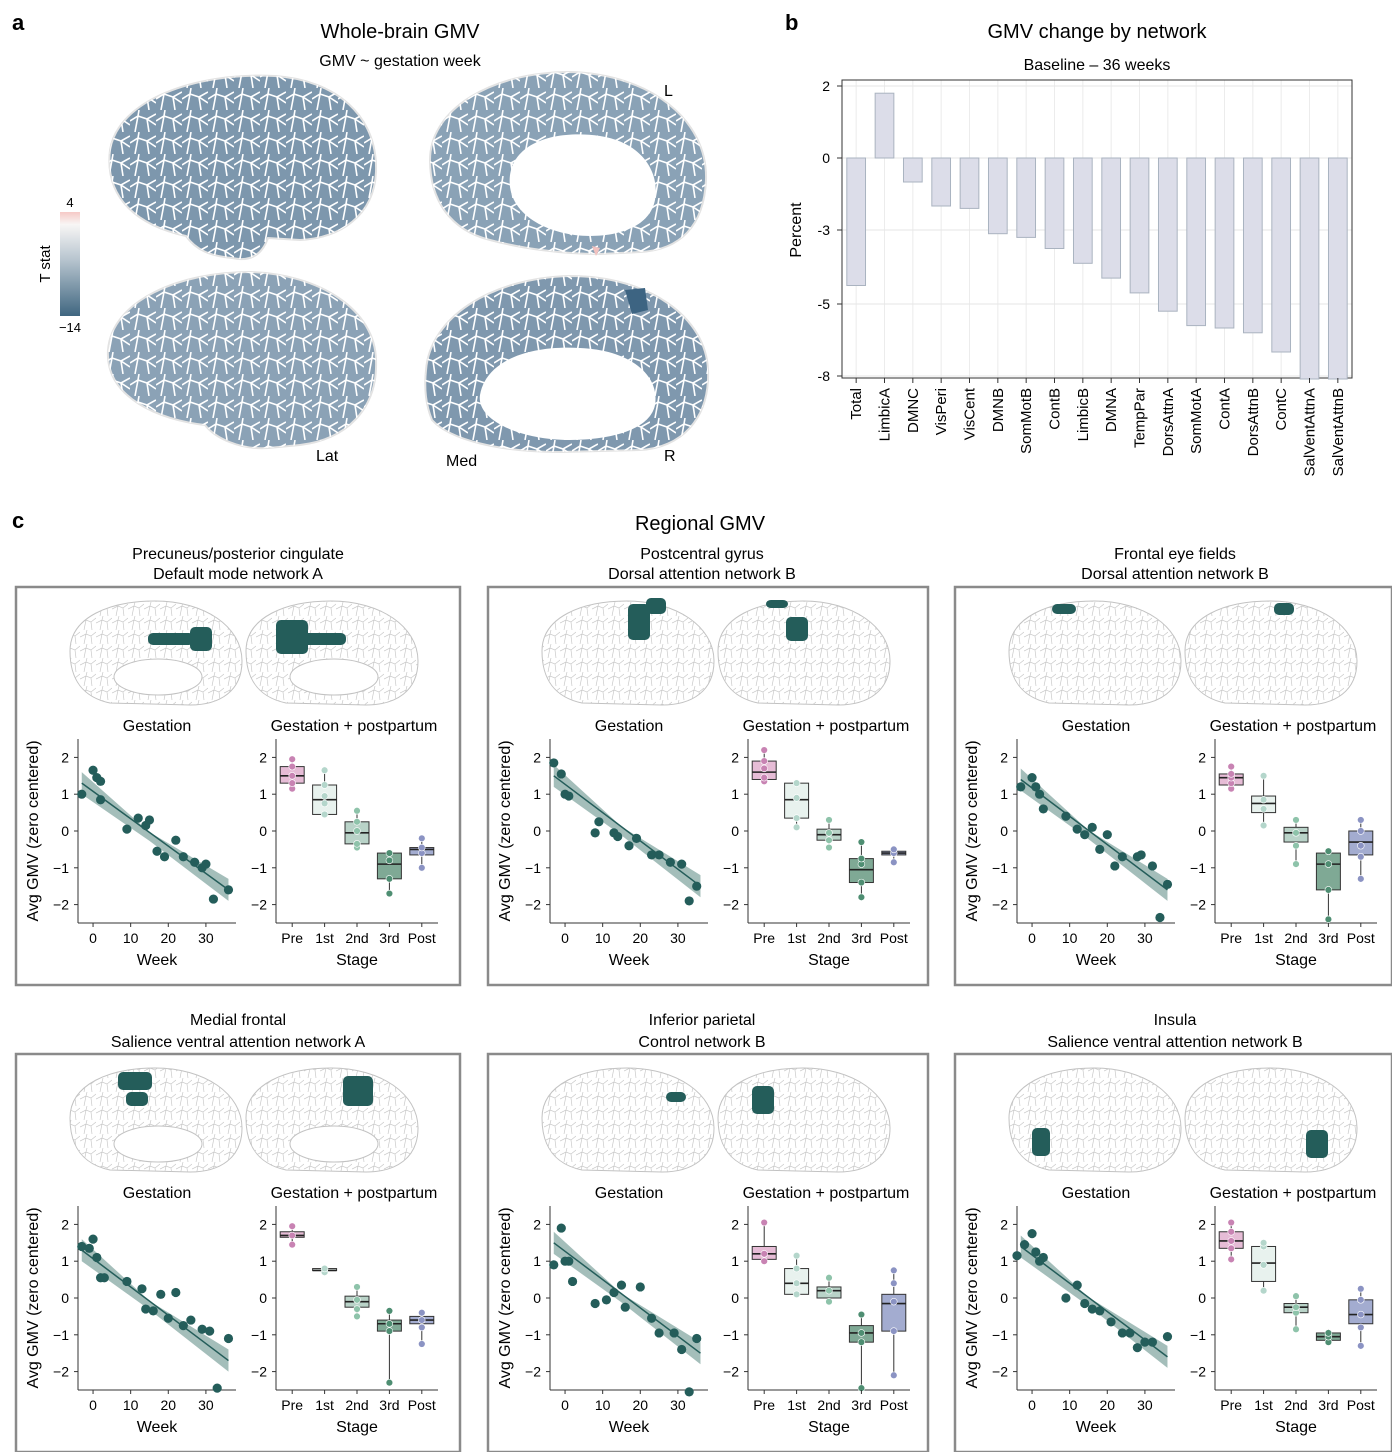 Image resolution: width=1392 pixels, height=1452 pixels. I want to click on scatter-ylabel: Avg GMV (zero centered), so click(505, 830).